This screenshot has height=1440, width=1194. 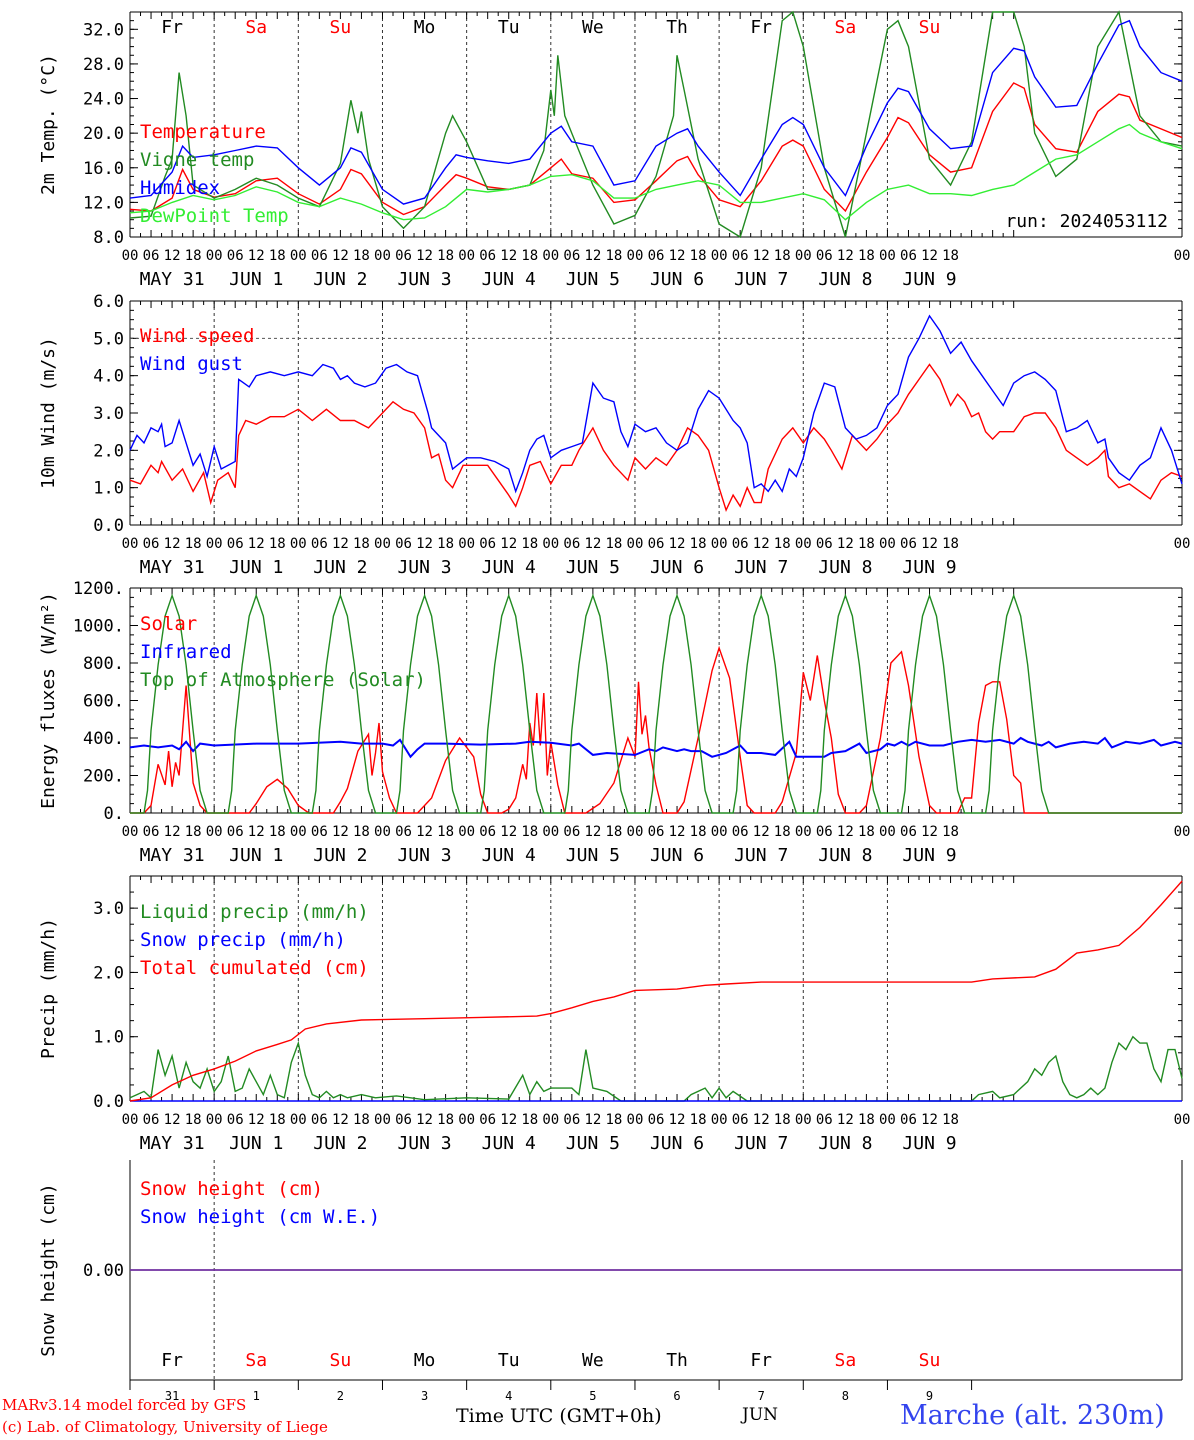 What do you see at coordinates (929, 567) in the screenshot?
I see `x-date-label: JUN 9` at bounding box center [929, 567].